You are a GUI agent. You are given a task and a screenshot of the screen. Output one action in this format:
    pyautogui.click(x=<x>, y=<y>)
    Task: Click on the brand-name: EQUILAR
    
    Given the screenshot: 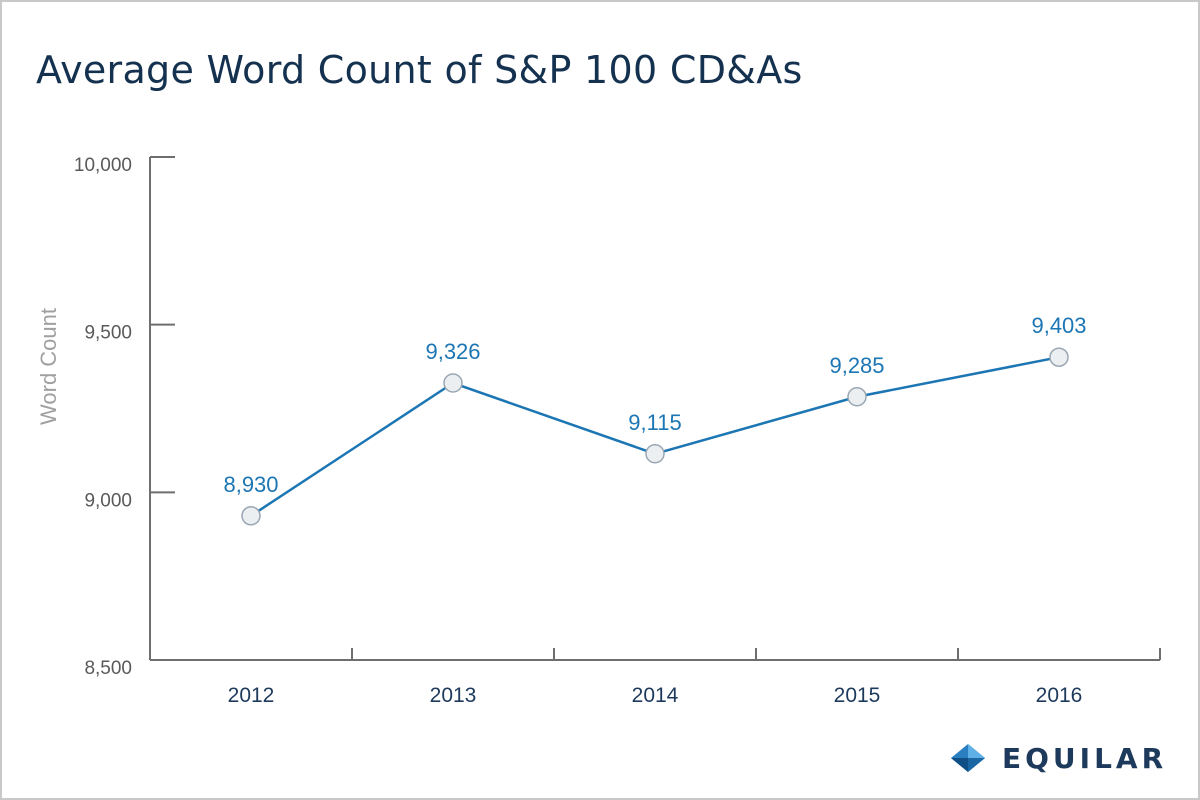 What is the action you would take?
    pyautogui.click(x=1085, y=758)
    